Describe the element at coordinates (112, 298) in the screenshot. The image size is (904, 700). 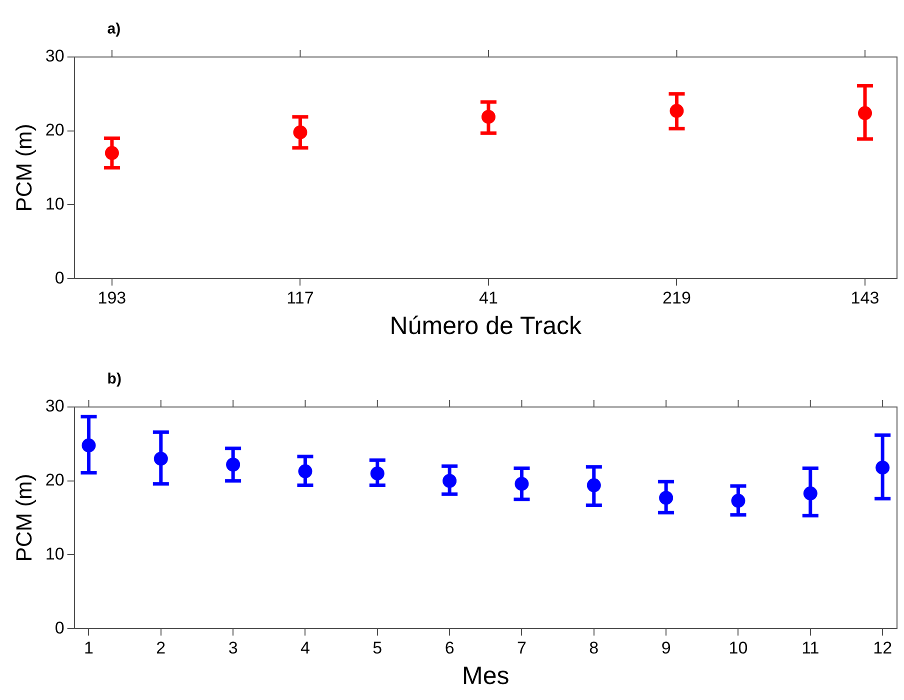
I see `x-tick-label: 193` at that location.